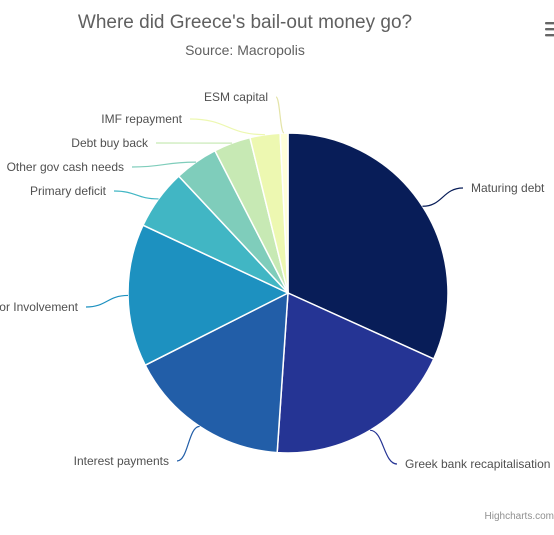  I want to click on chart-subtitle: Source: Macropolis, so click(245, 50).